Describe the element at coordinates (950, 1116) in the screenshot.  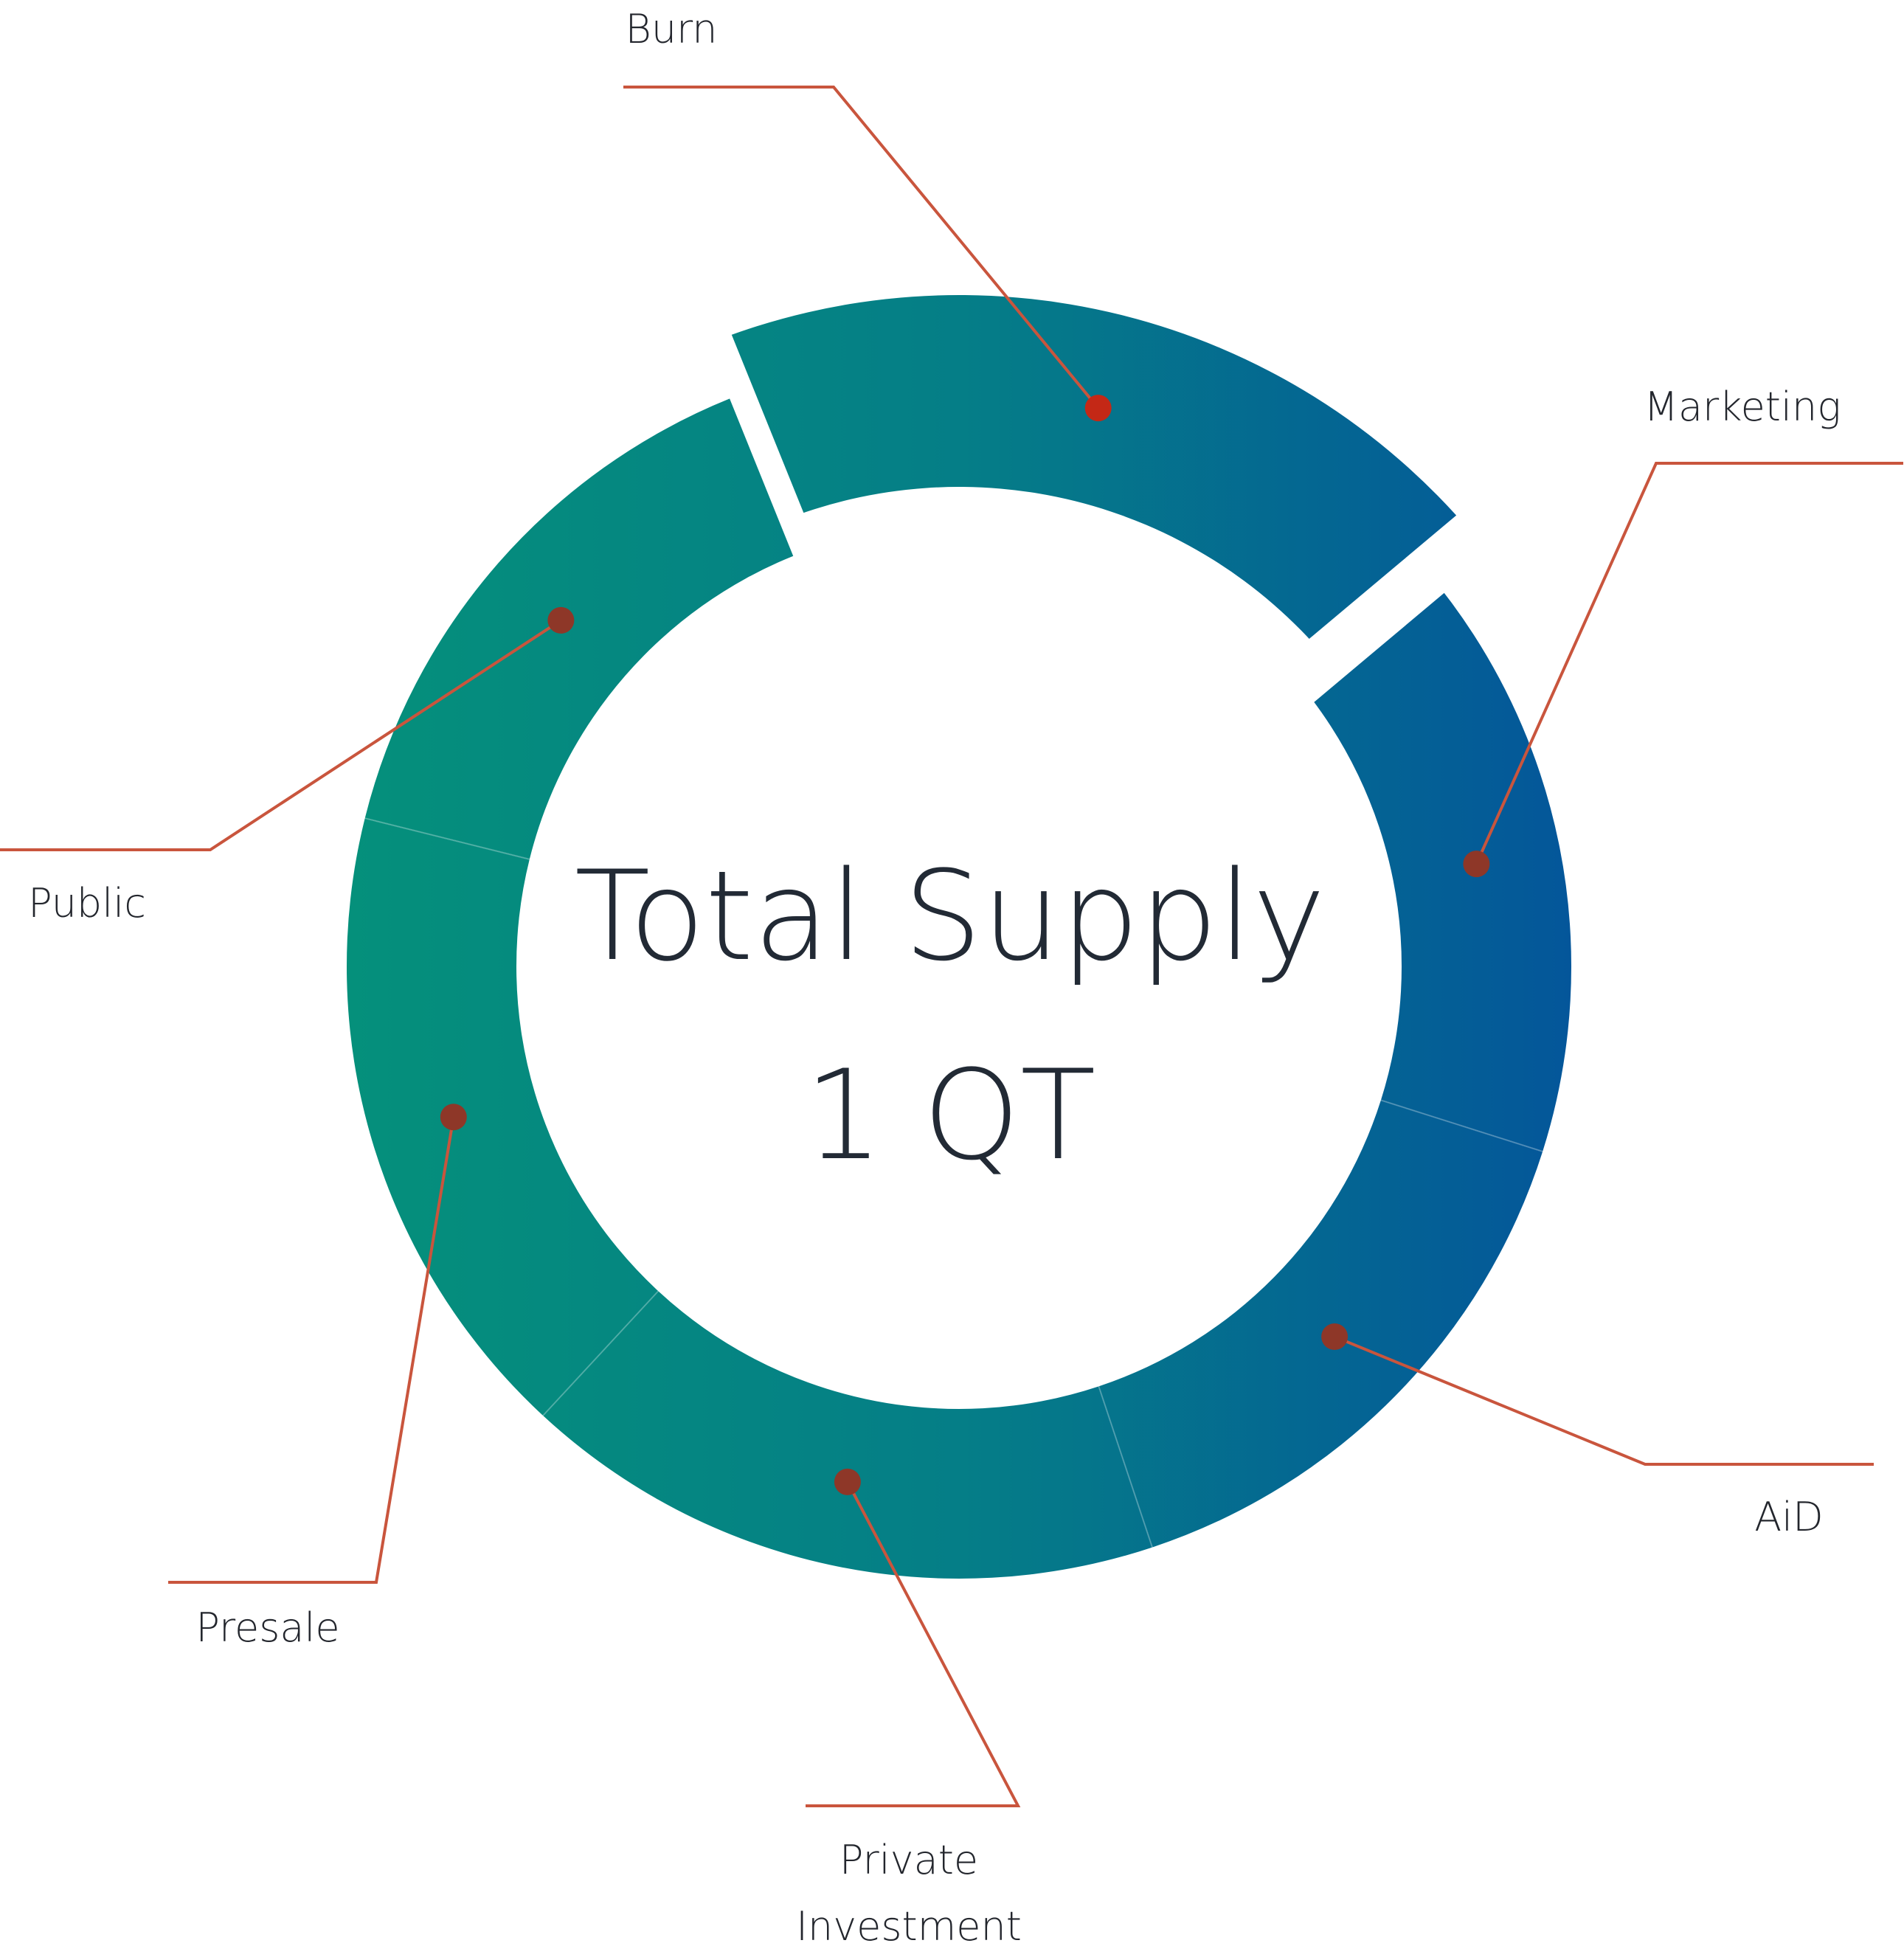
I see `chart-subtitle: 1 QT` at that location.